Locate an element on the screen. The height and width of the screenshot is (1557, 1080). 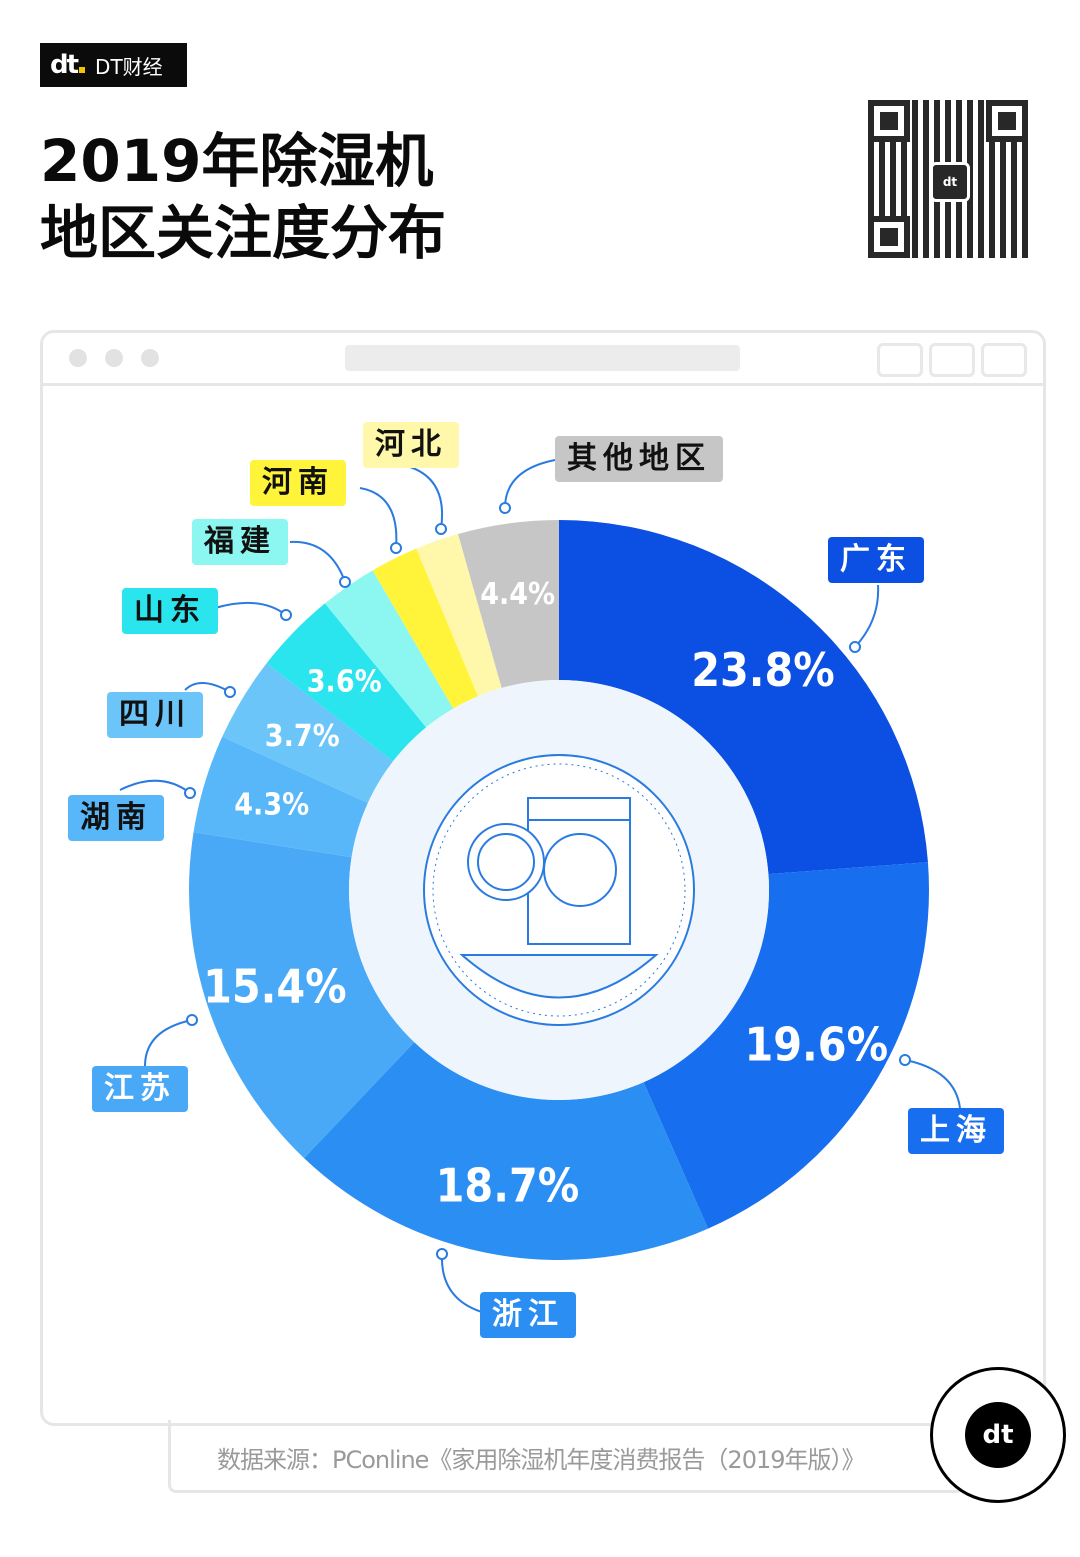
slice-label-3: 15.4% is located at coordinates (275, 986).